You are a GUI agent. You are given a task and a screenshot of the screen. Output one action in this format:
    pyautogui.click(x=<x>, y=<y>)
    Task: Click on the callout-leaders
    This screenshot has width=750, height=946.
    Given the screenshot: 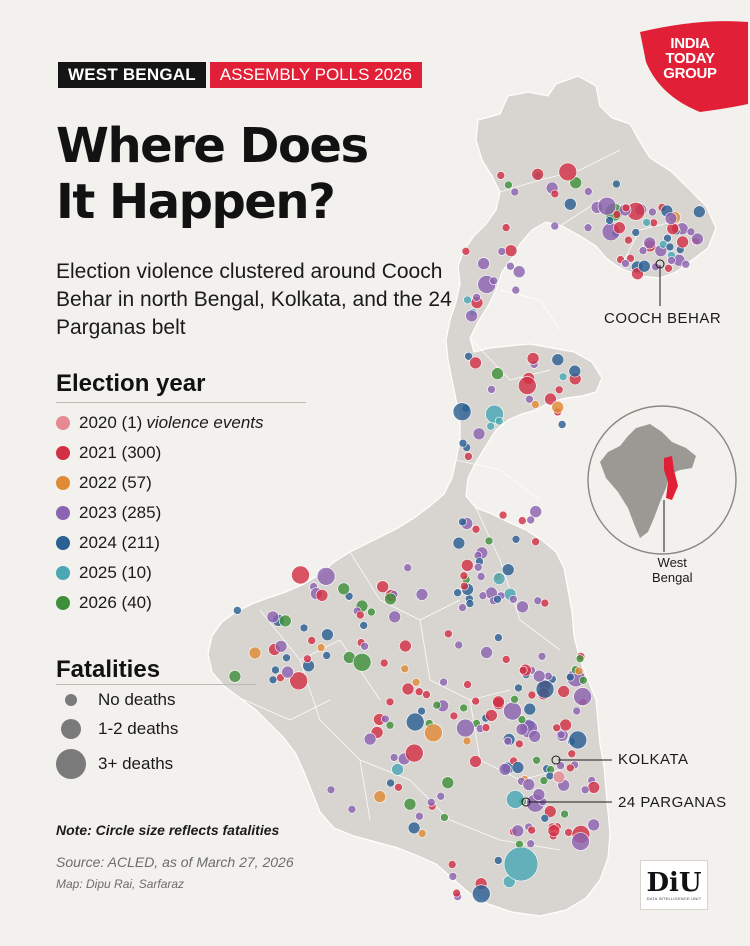 What is the action you would take?
    pyautogui.click(x=593, y=533)
    